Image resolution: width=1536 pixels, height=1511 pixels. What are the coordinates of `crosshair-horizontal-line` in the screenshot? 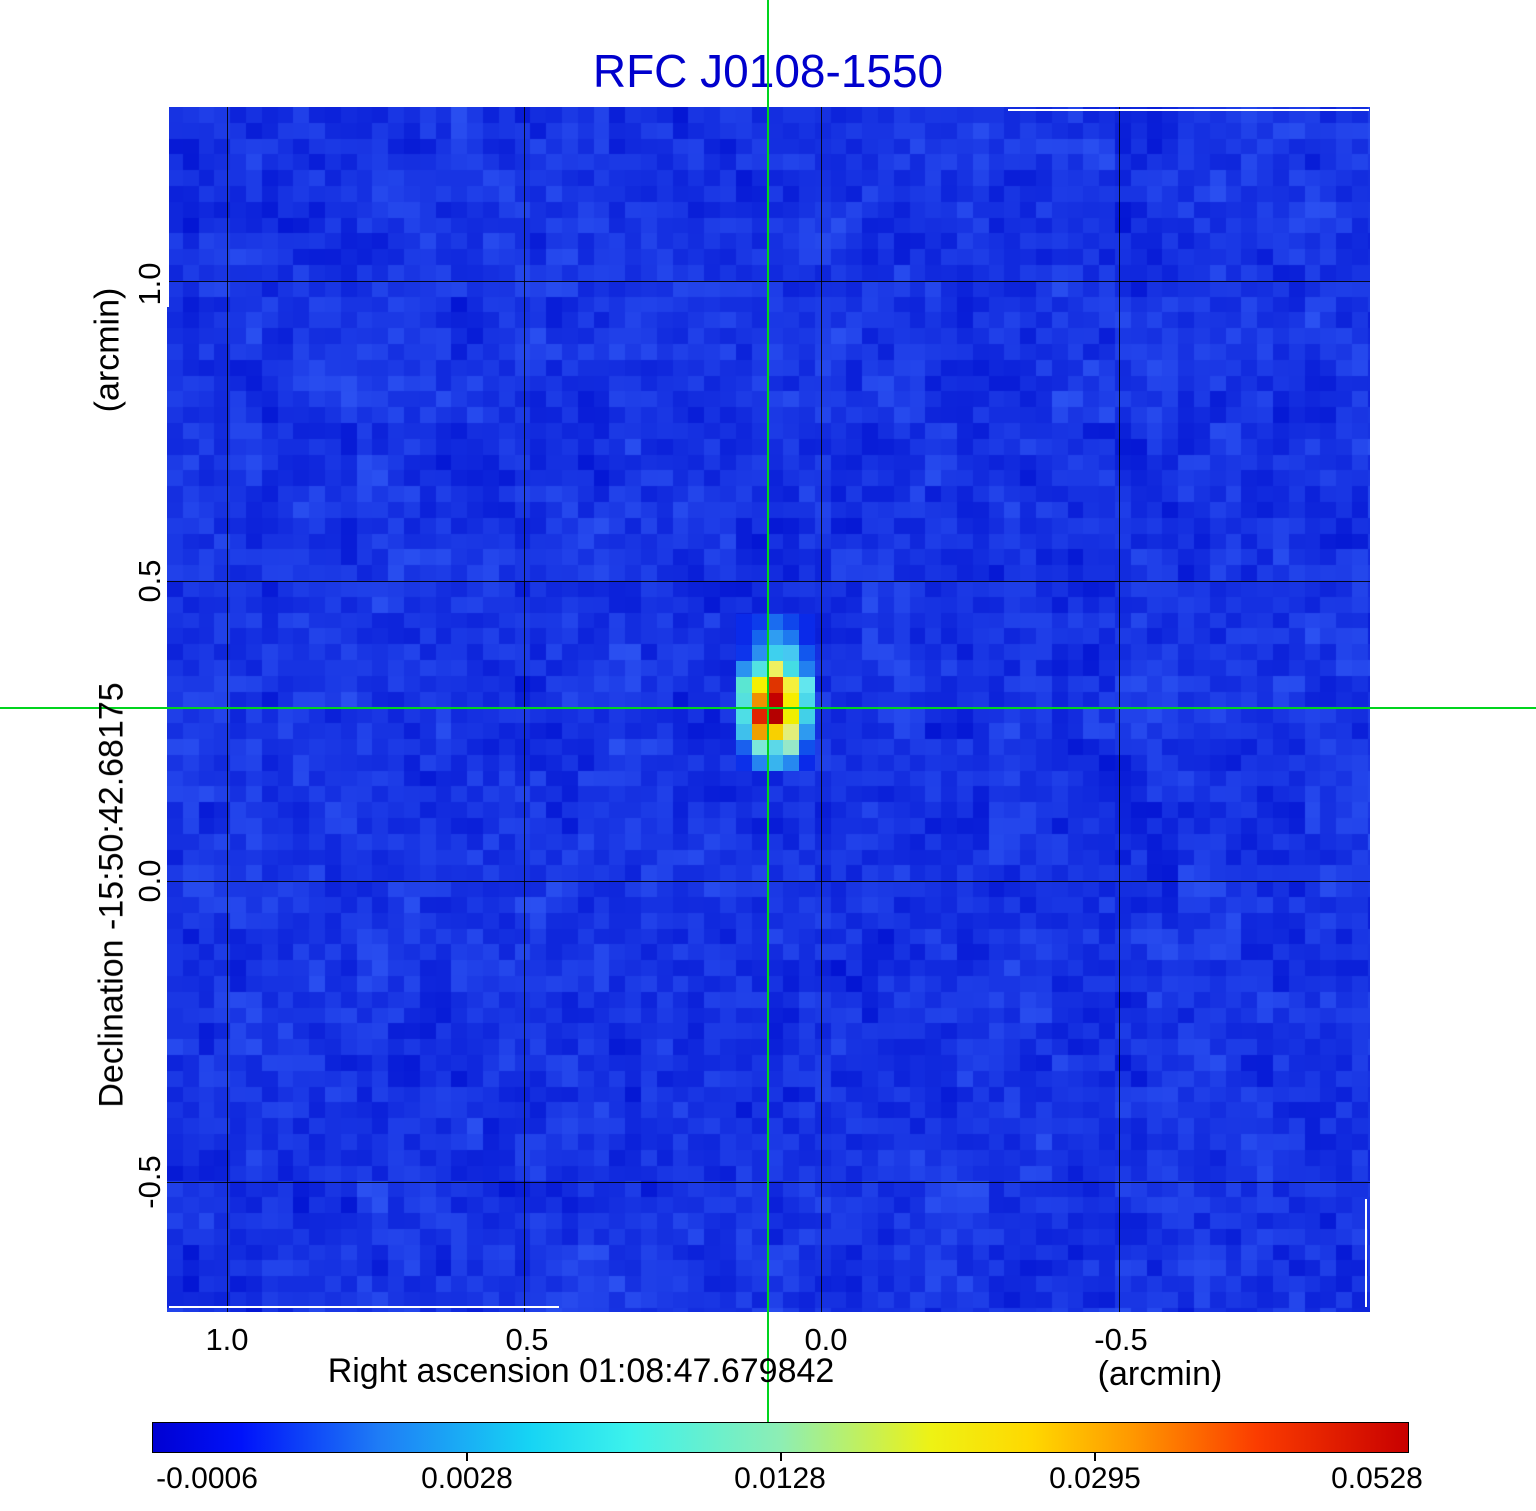 It's located at (768, 708).